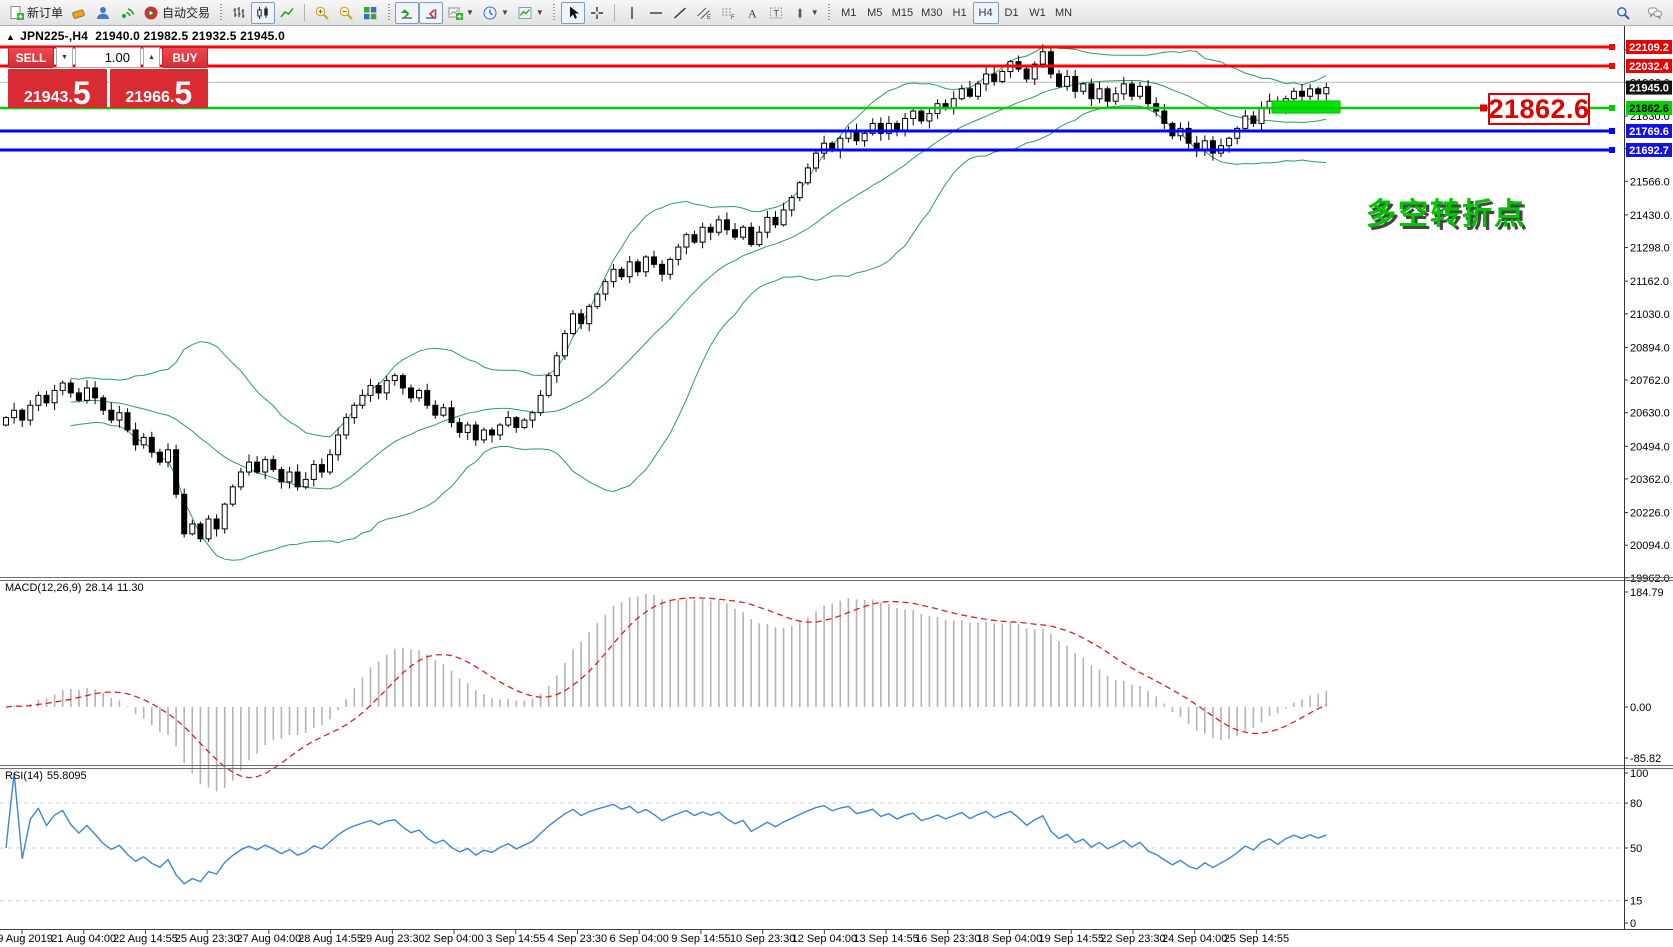 This screenshot has width=1673, height=947. What do you see at coordinates (127, 13) in the screenshot?
I see `signal-button` at bounding box center [127, 13].